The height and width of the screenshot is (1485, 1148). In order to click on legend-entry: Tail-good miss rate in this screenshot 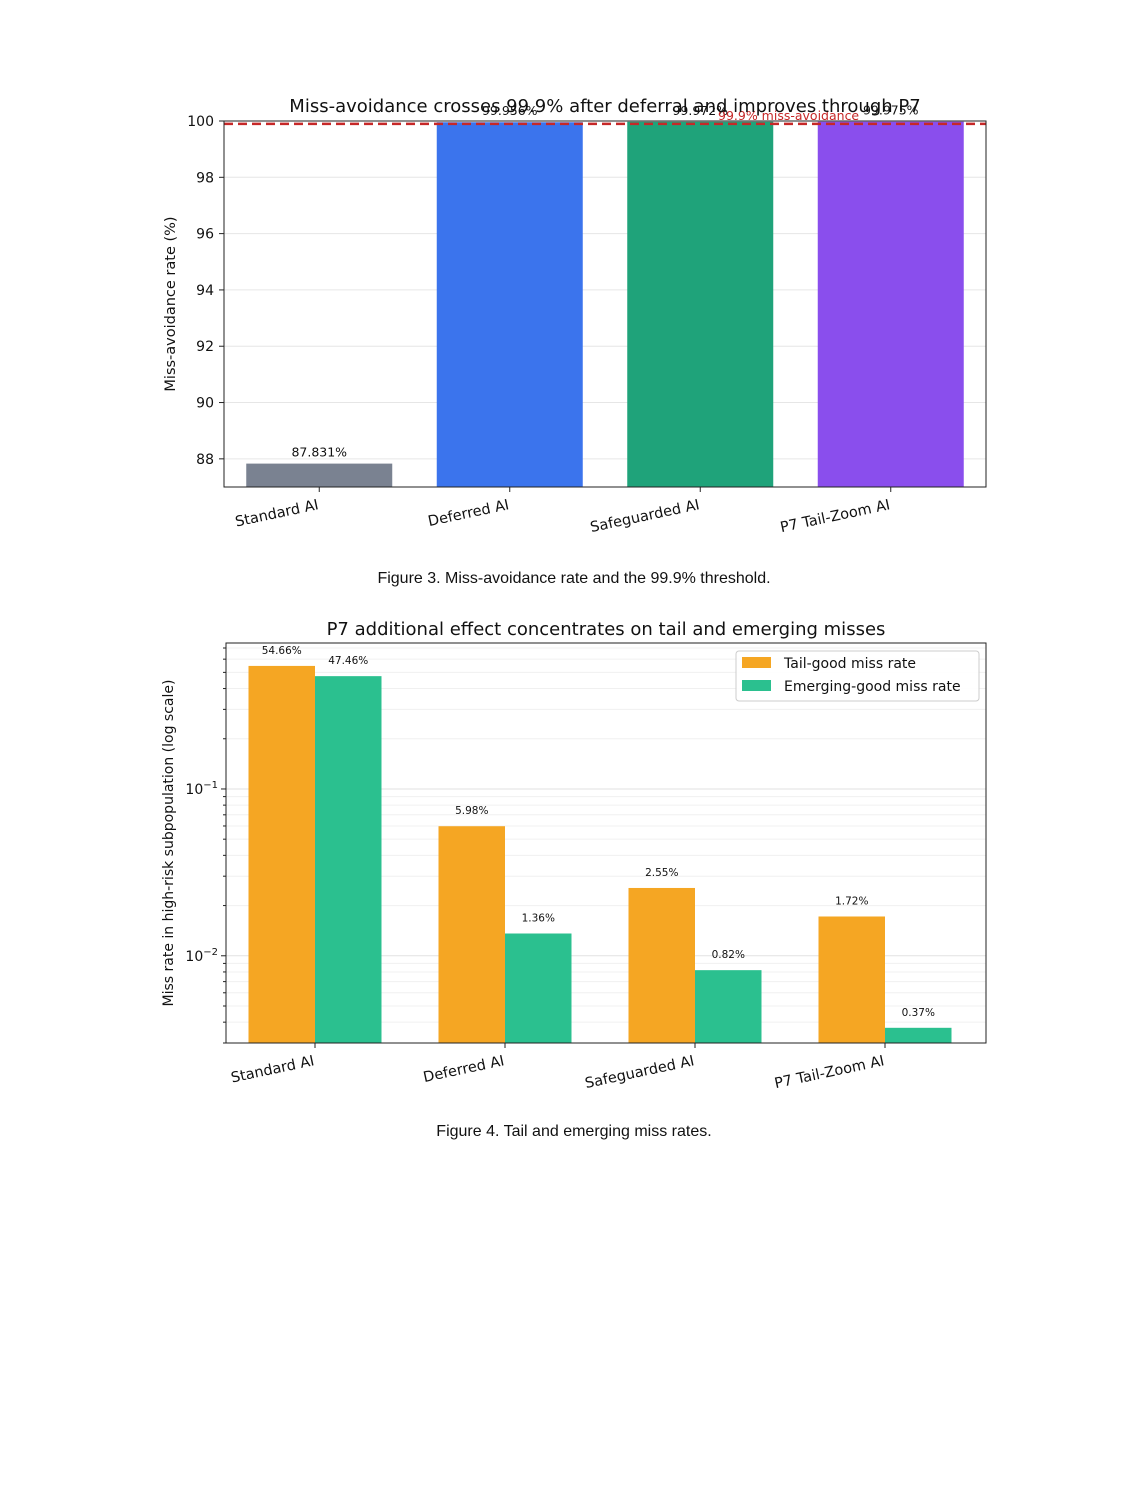, I will do `click(849, 664)`.